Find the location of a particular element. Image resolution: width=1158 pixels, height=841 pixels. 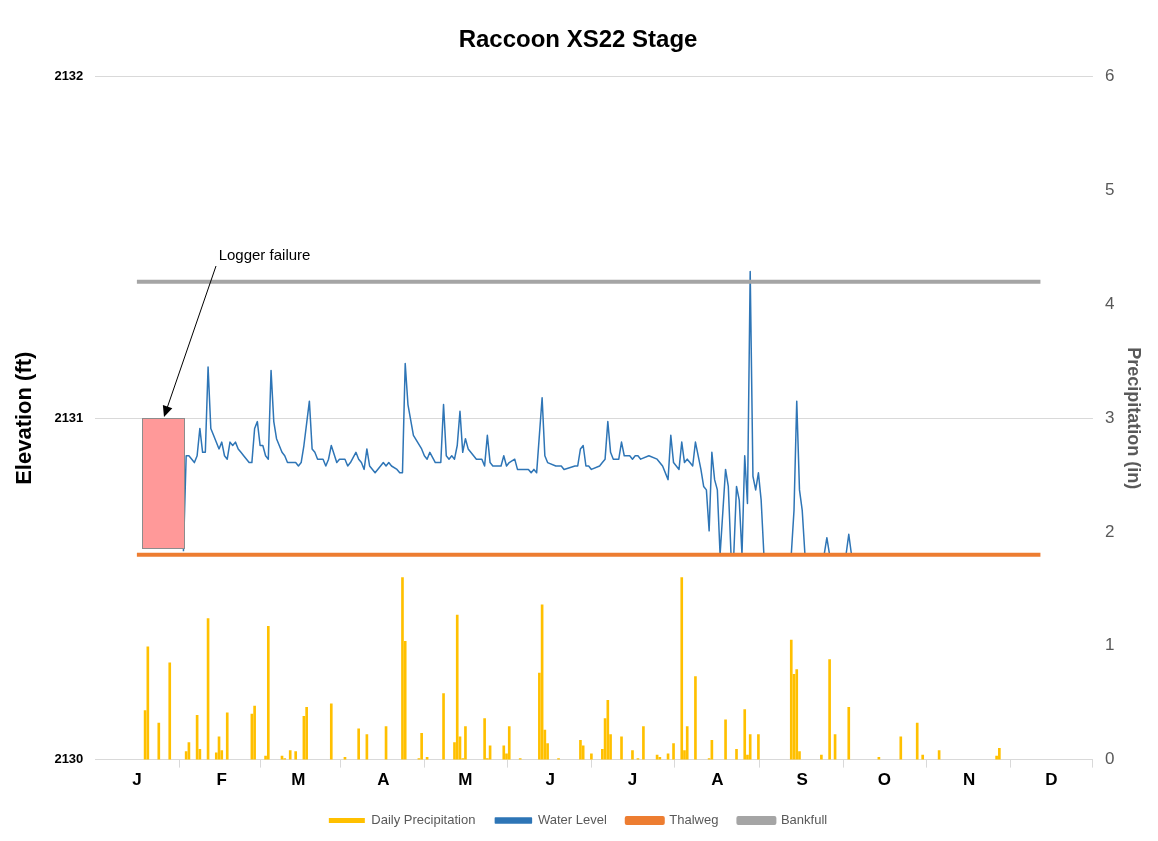

y2-tick-label: 3 is located at coordinates (1109, 417).